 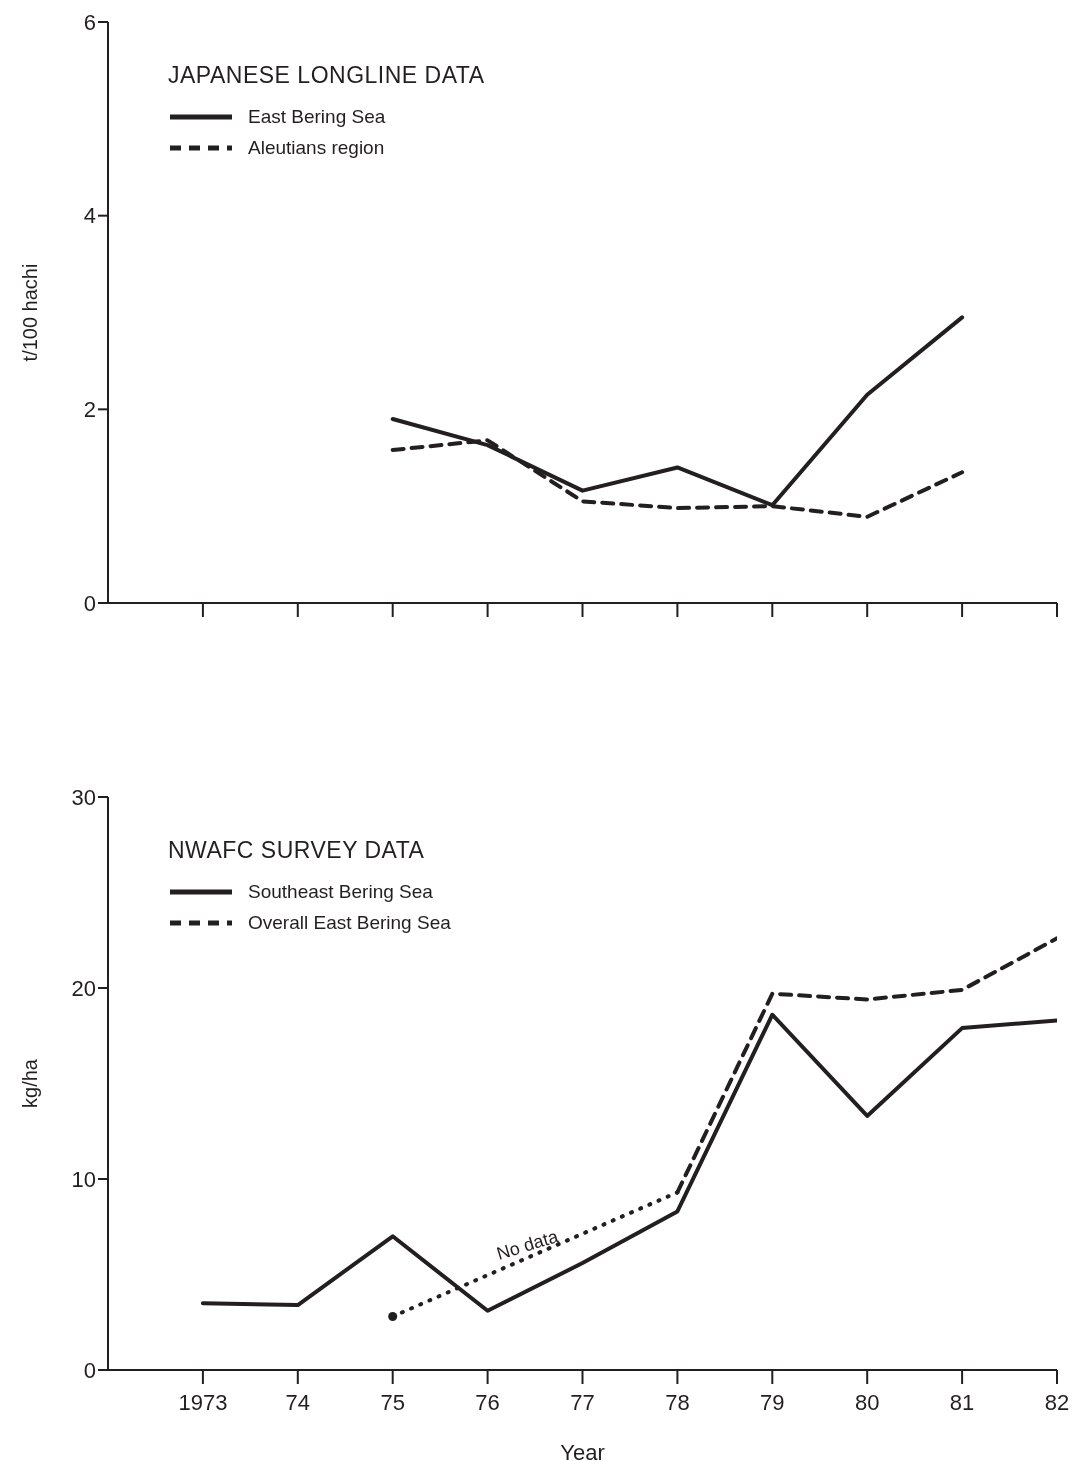 I want to click on legend-label: East Bering Sea, so click(x=317, y=116).